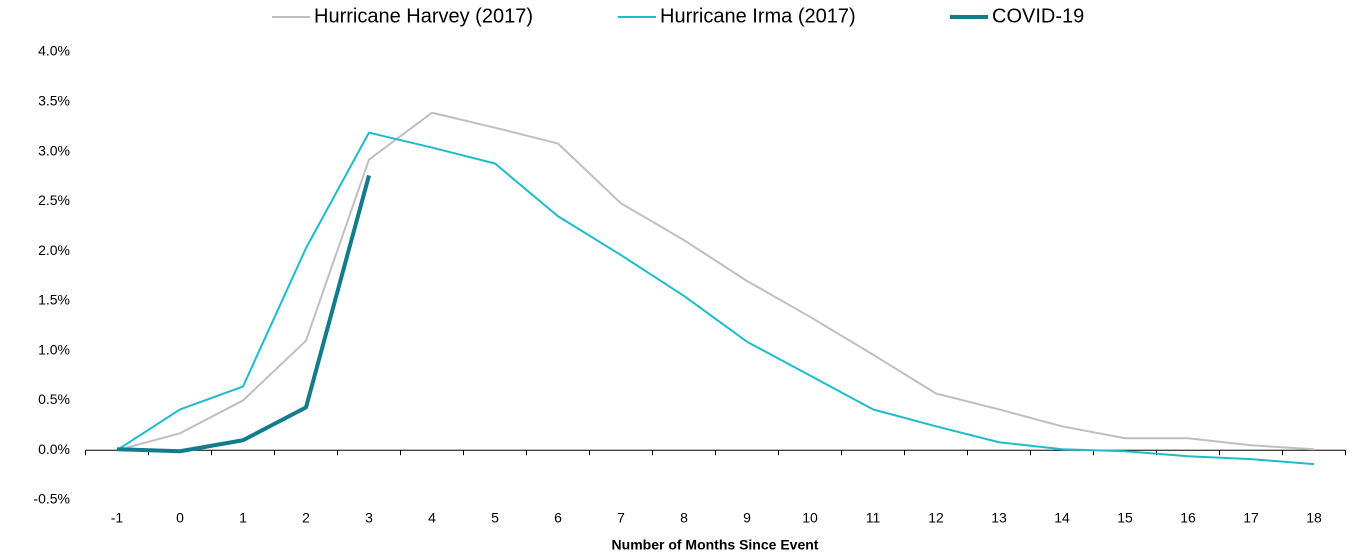 This screenshot has height=557, width=1361. Describe the element at coordinates (243, 518) in the screenshot. I see `x-tick-label: 1` at that location.